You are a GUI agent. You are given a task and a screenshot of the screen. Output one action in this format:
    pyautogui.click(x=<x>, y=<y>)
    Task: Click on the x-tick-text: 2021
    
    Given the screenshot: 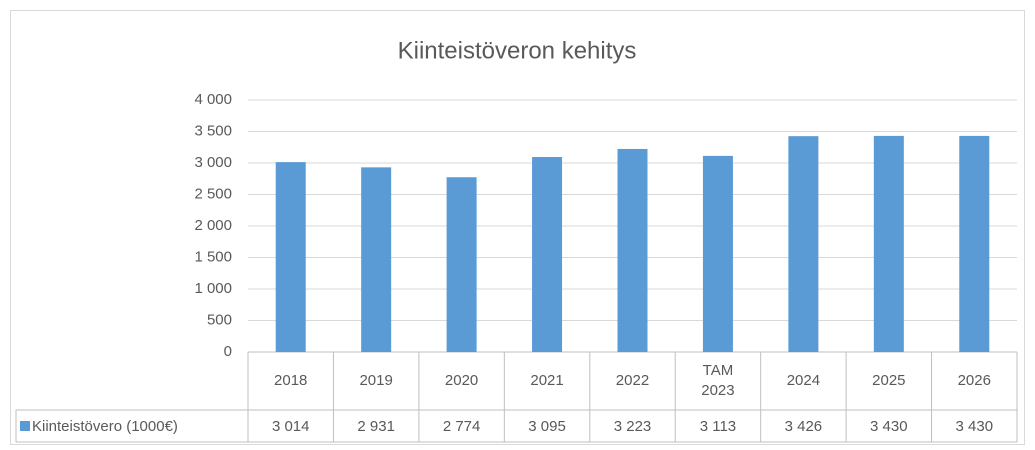 What is the action you would take?
    pyautogui.click(x=547, y=380)
    